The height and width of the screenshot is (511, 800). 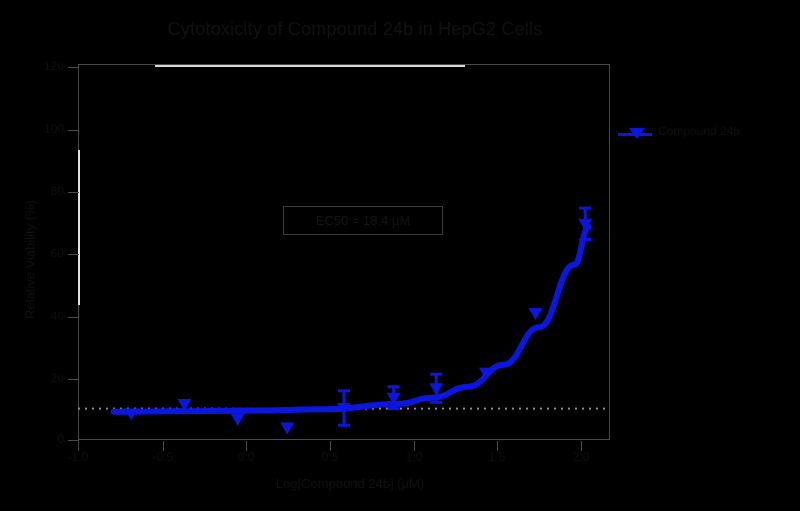 I want to click on x-tick-label-1: -0.5, so click(x=163, y=457).